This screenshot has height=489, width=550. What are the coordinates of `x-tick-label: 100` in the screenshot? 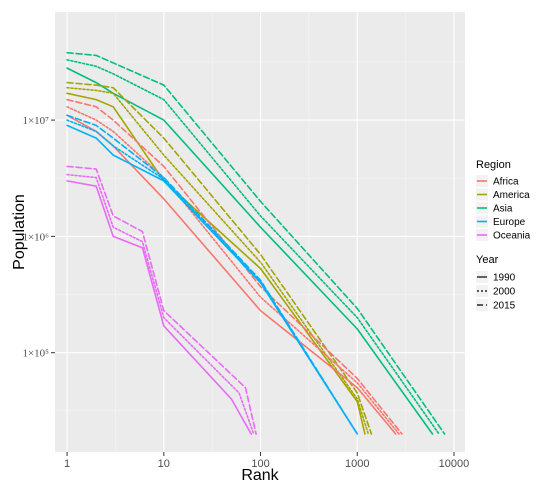 It's located at (260, 464).